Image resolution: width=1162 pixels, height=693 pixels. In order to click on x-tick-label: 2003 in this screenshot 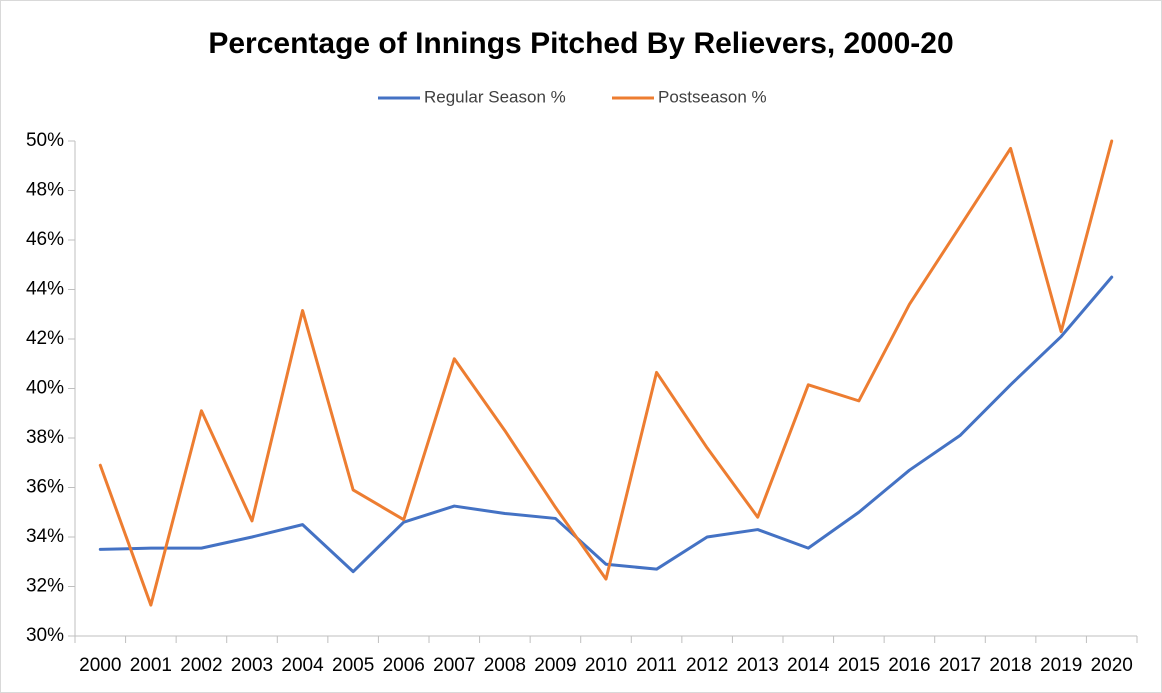, I will do `click(252, 665)`.